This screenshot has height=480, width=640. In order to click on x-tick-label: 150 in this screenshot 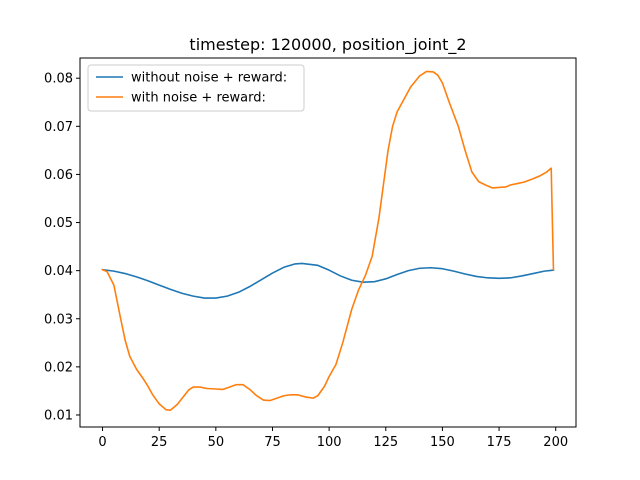, I will do `click(442, 442)`.